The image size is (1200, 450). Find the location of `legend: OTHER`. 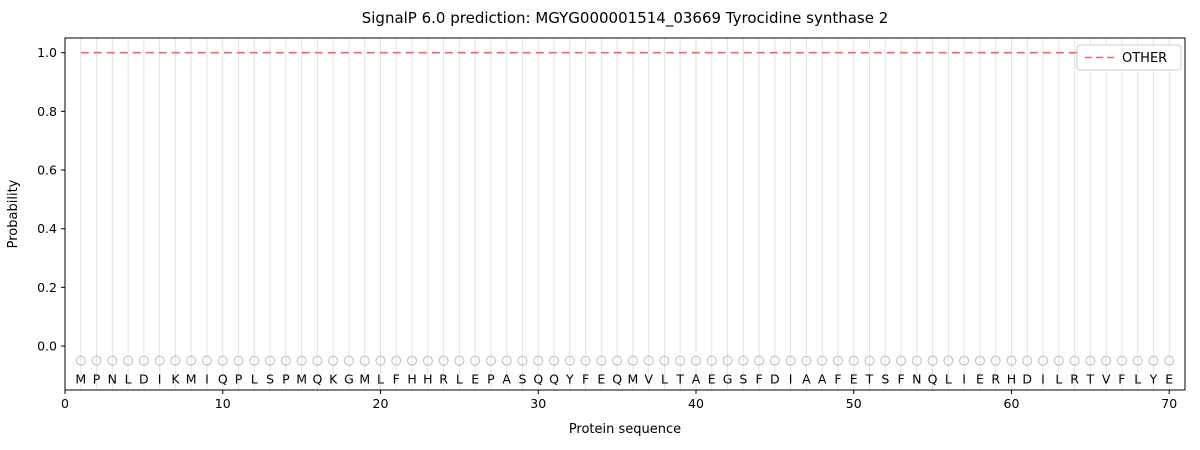

legend: OTHER is located at coordinates (1129, 57).